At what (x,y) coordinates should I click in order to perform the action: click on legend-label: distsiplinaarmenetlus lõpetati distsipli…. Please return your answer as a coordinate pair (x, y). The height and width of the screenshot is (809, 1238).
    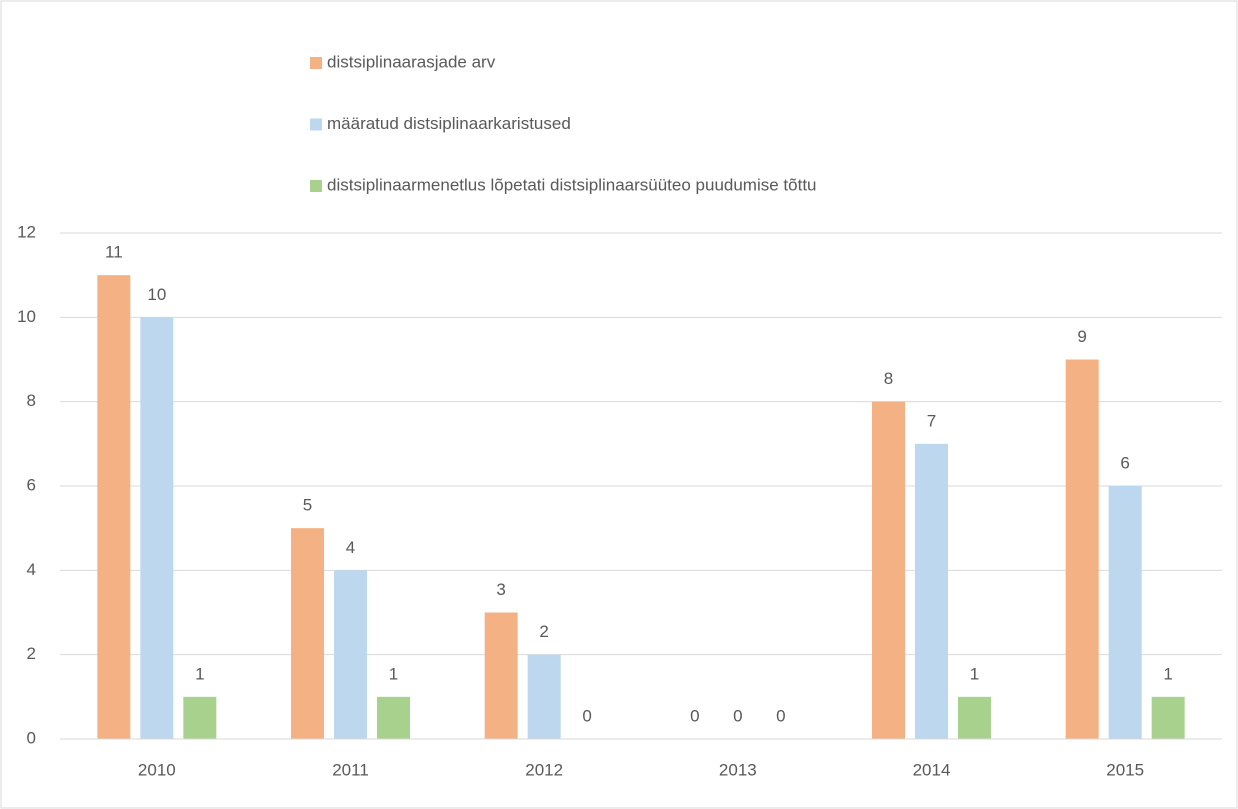
    Looking at the image, I should click on (572, 184).